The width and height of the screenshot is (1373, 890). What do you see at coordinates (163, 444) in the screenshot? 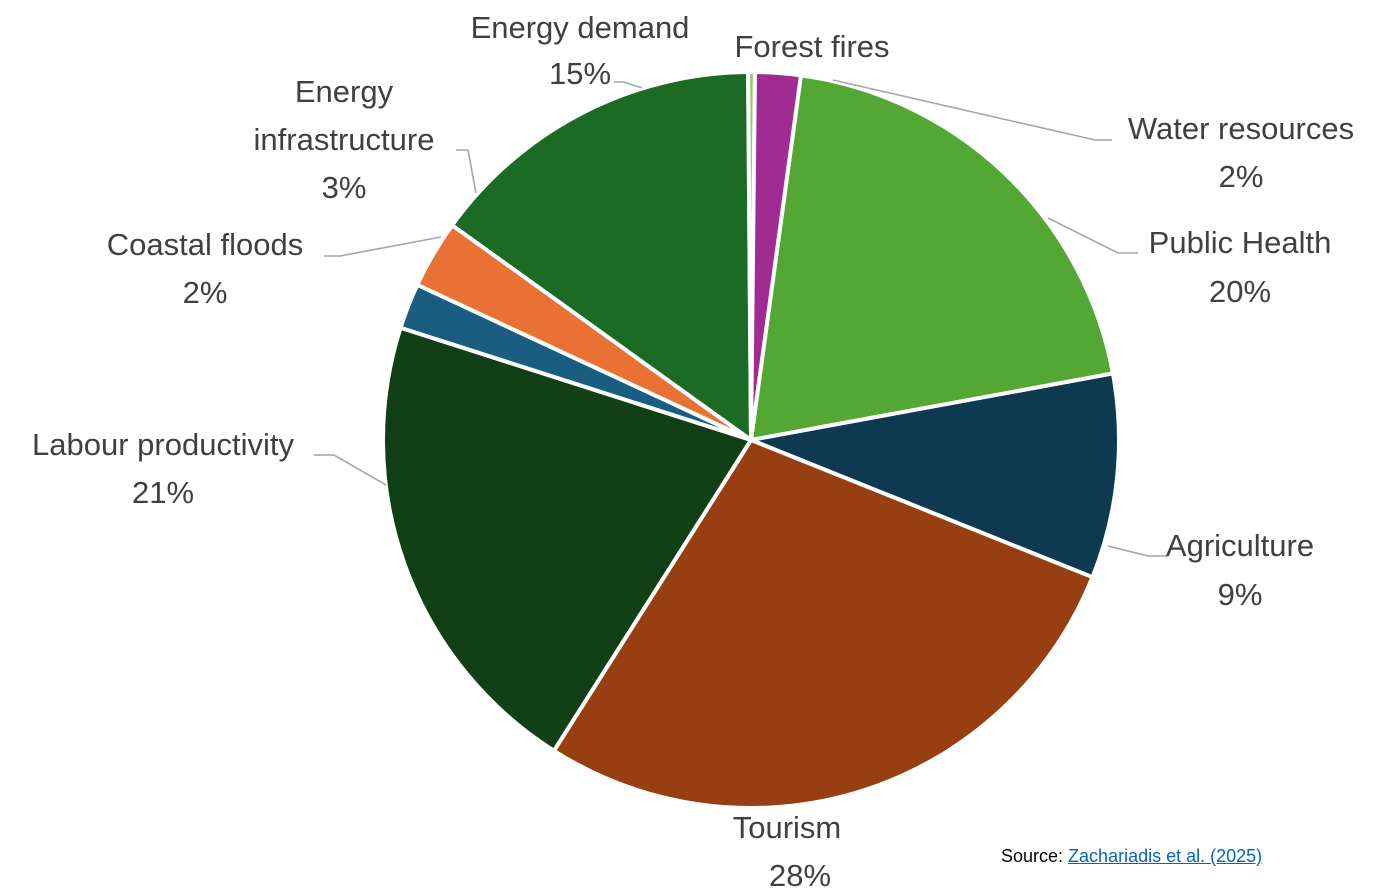
I see `slice-label-labour-productivity: Labour productivity` at bounding box center [163, 444].